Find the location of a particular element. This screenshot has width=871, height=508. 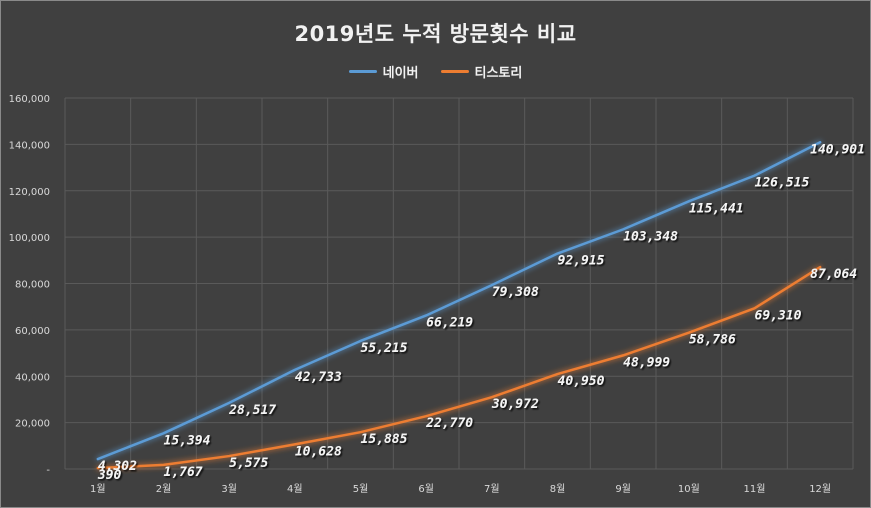

data-label: 30,972 is located at coordinates (515, 404).